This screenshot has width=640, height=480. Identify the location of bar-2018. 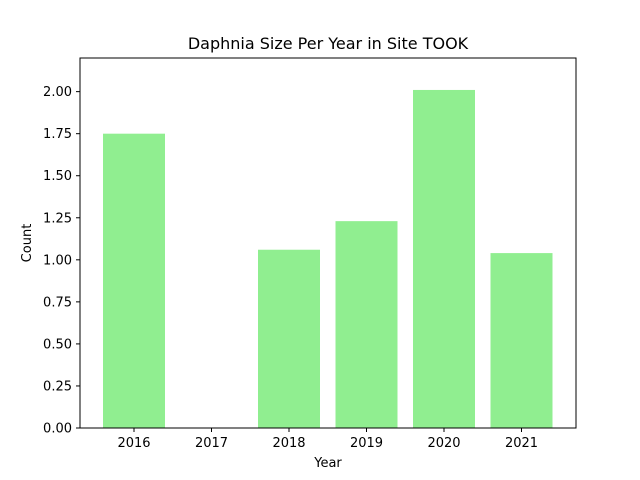
(289, 338).